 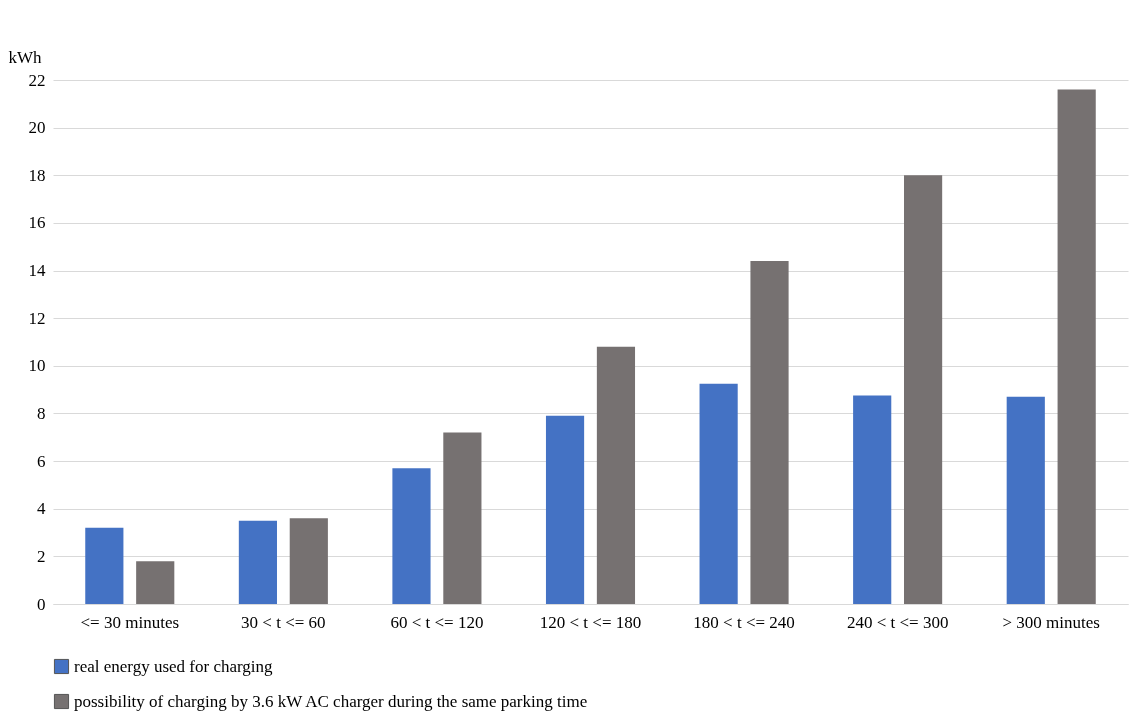 What do you see at coordinates (130, 622) in the screenshot?
I see `x-tick-label: <= 30 minutes` at bounding box center [130, 622].